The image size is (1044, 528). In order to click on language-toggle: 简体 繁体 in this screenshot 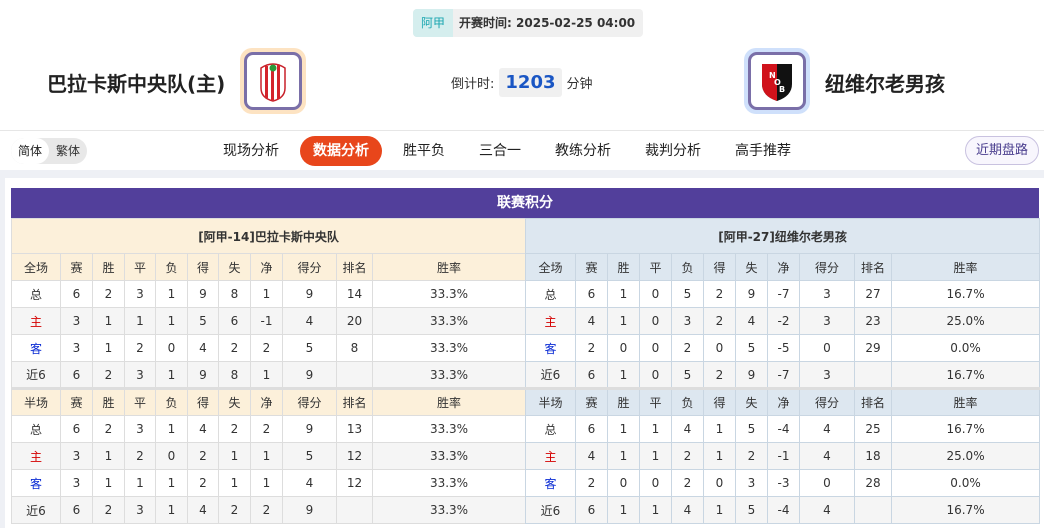, I will do `click(49, 151)`.